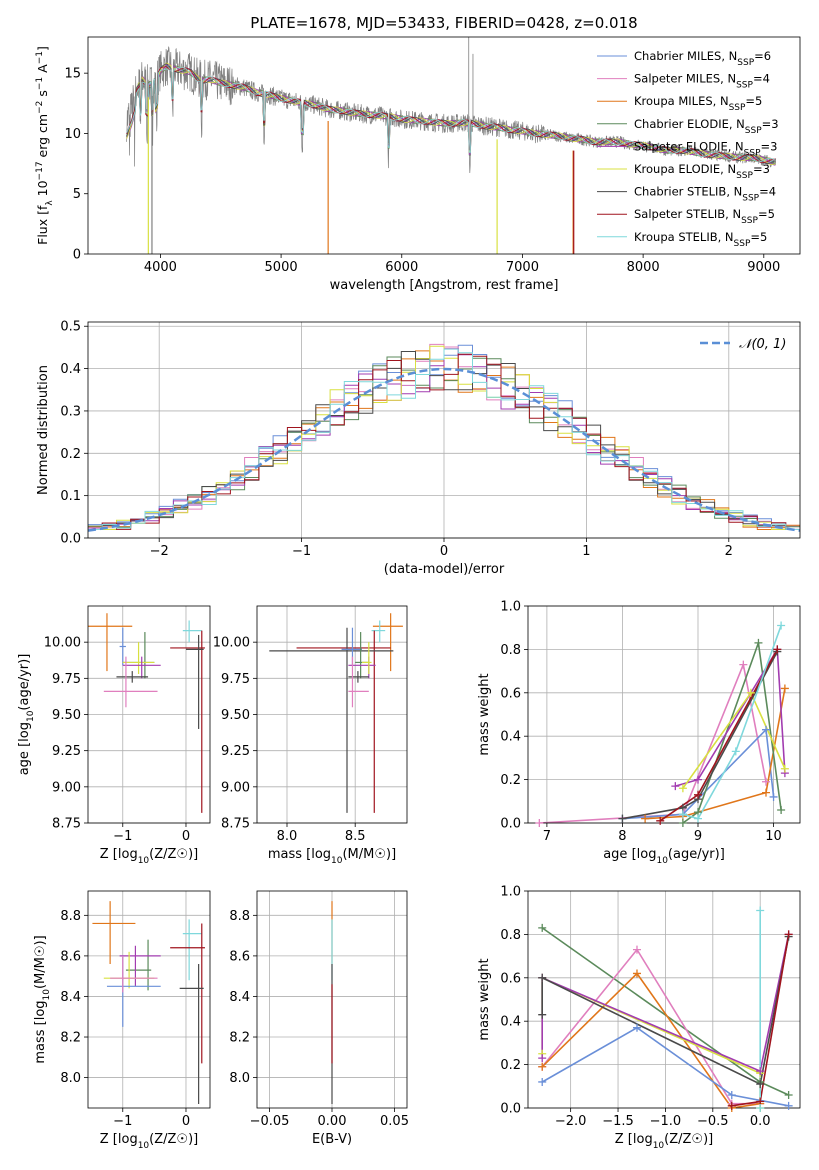 The width and height of the screenshot is (819, 1170). I want to click on x-tick-label: 9000, so click(763, 267).